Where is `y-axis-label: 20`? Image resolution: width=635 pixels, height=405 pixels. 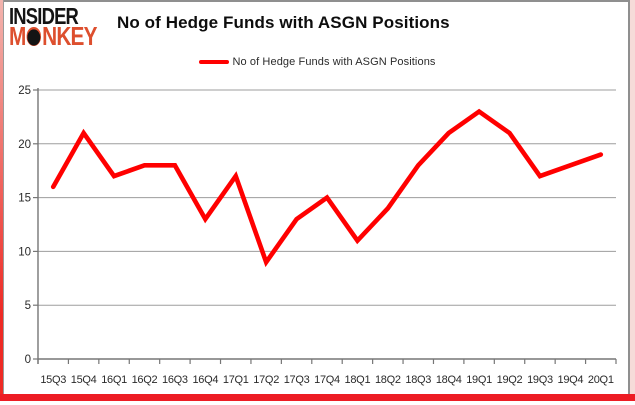
y-axis-label: 20 is located at coordinates (24, 145).